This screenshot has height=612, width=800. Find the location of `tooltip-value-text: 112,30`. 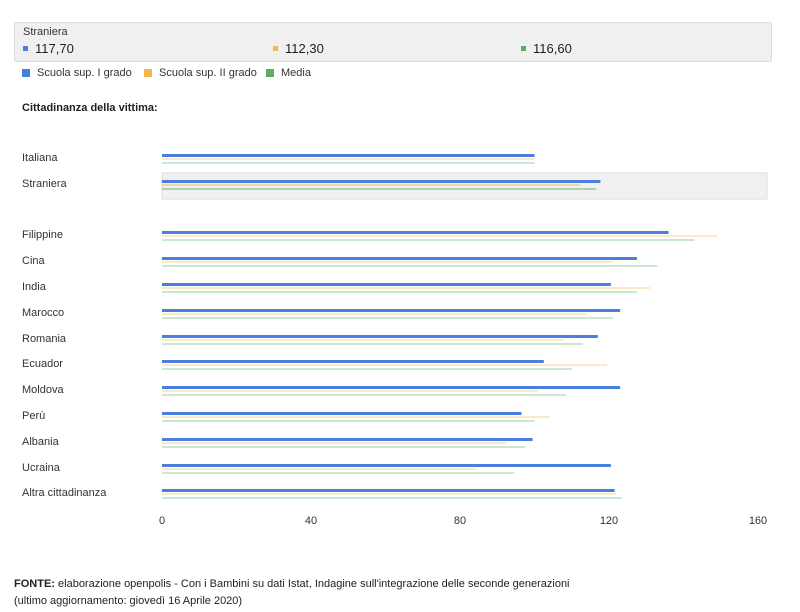

tooltip-value-text: 112,30 is located at coordinates (304, 48).